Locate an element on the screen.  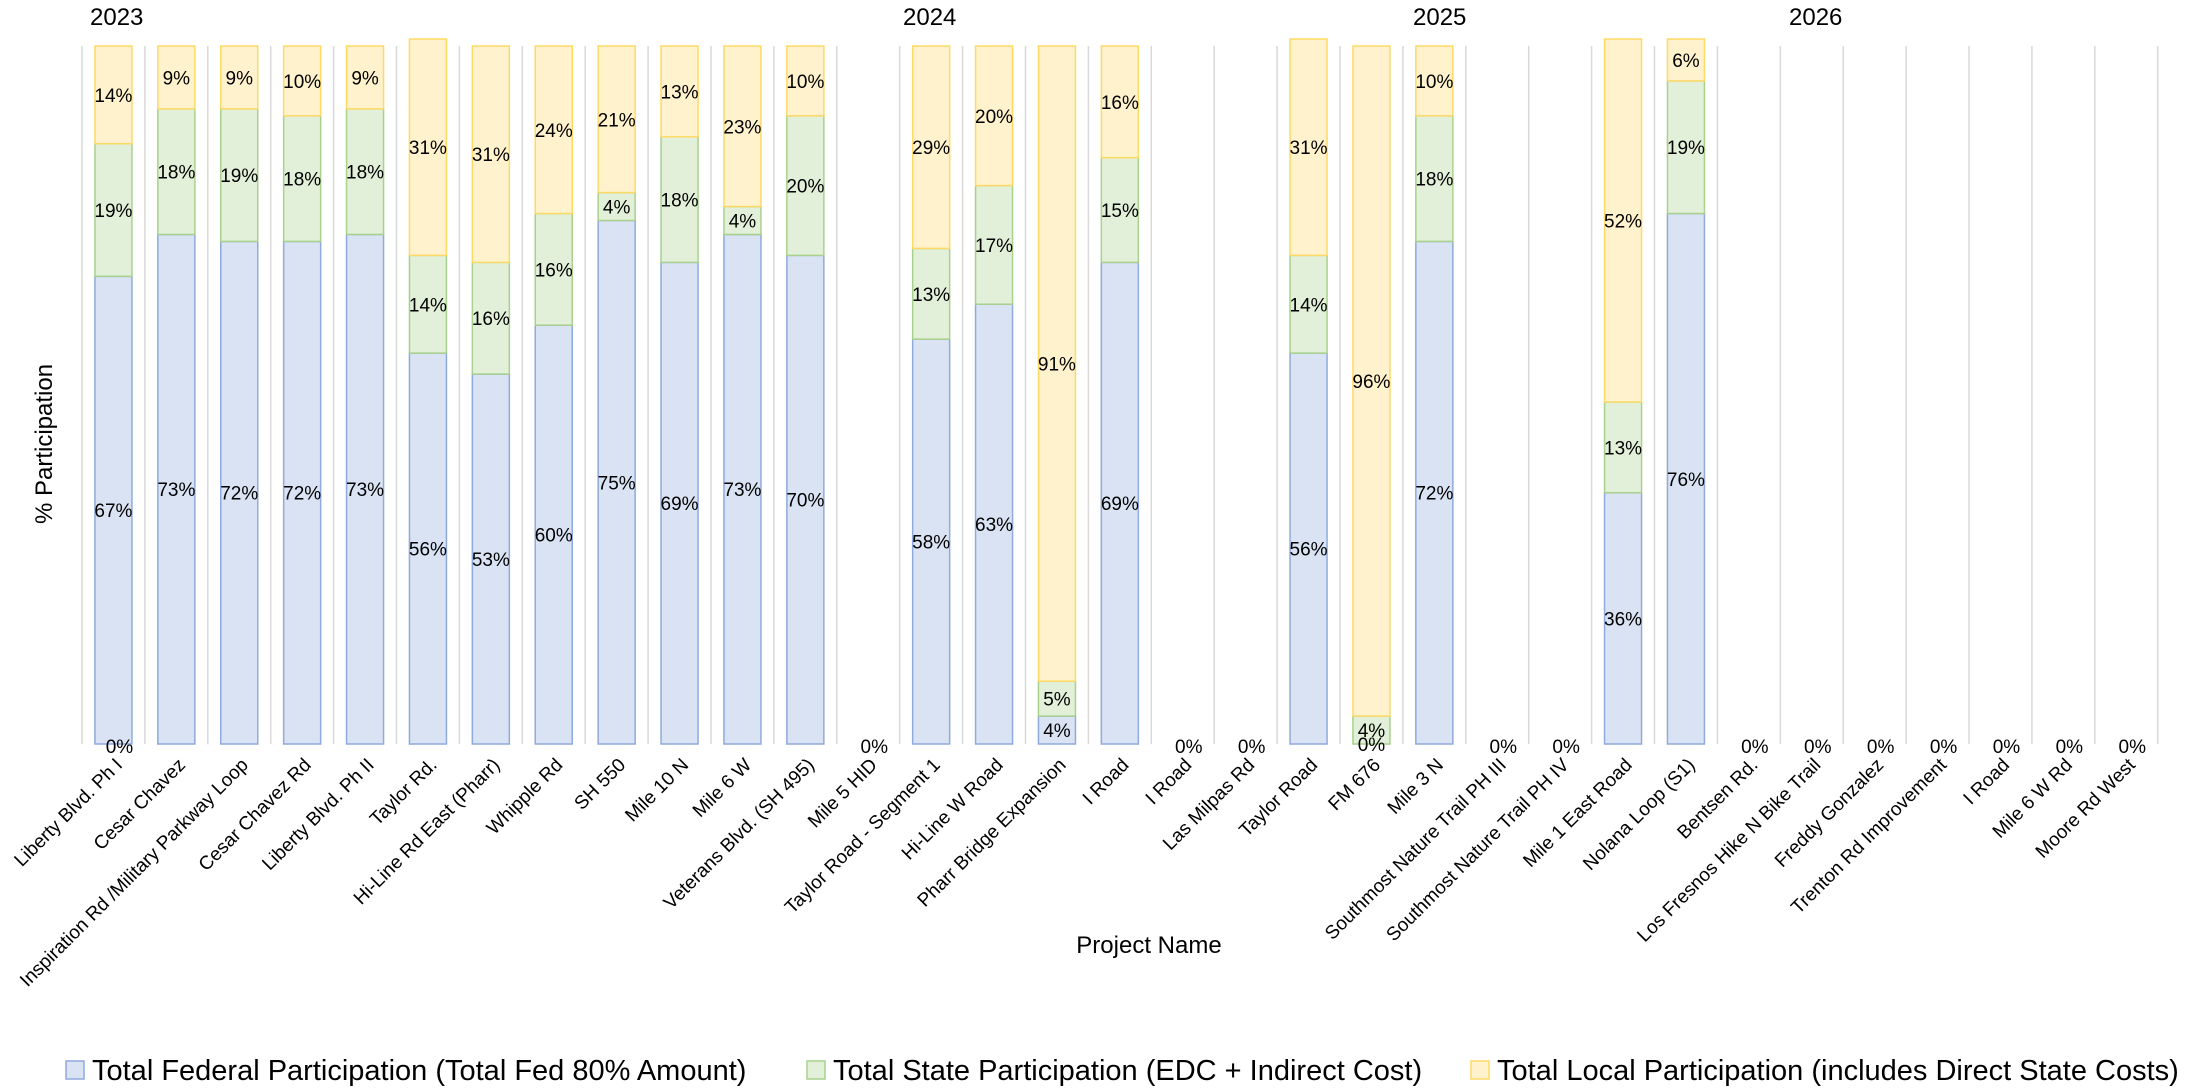
data-label: 5% is located at coordinates (1057, 700).